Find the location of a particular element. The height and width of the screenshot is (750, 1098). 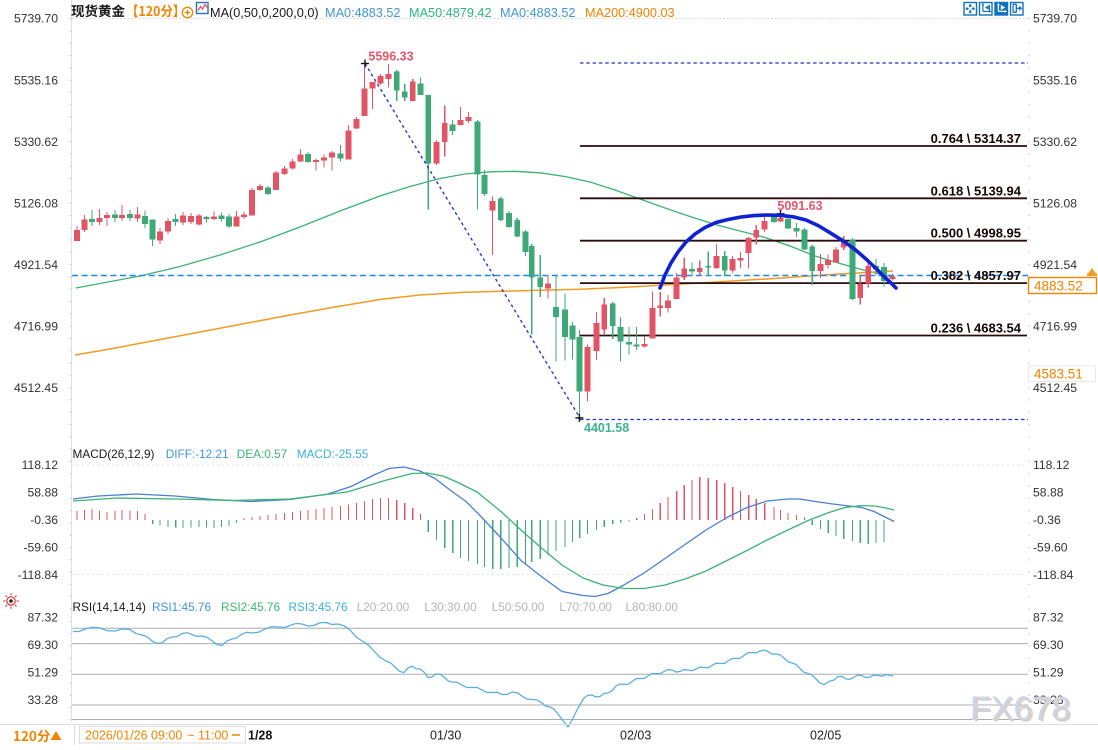

svg-text: 4401.58 is located at coordinates (606, 428).